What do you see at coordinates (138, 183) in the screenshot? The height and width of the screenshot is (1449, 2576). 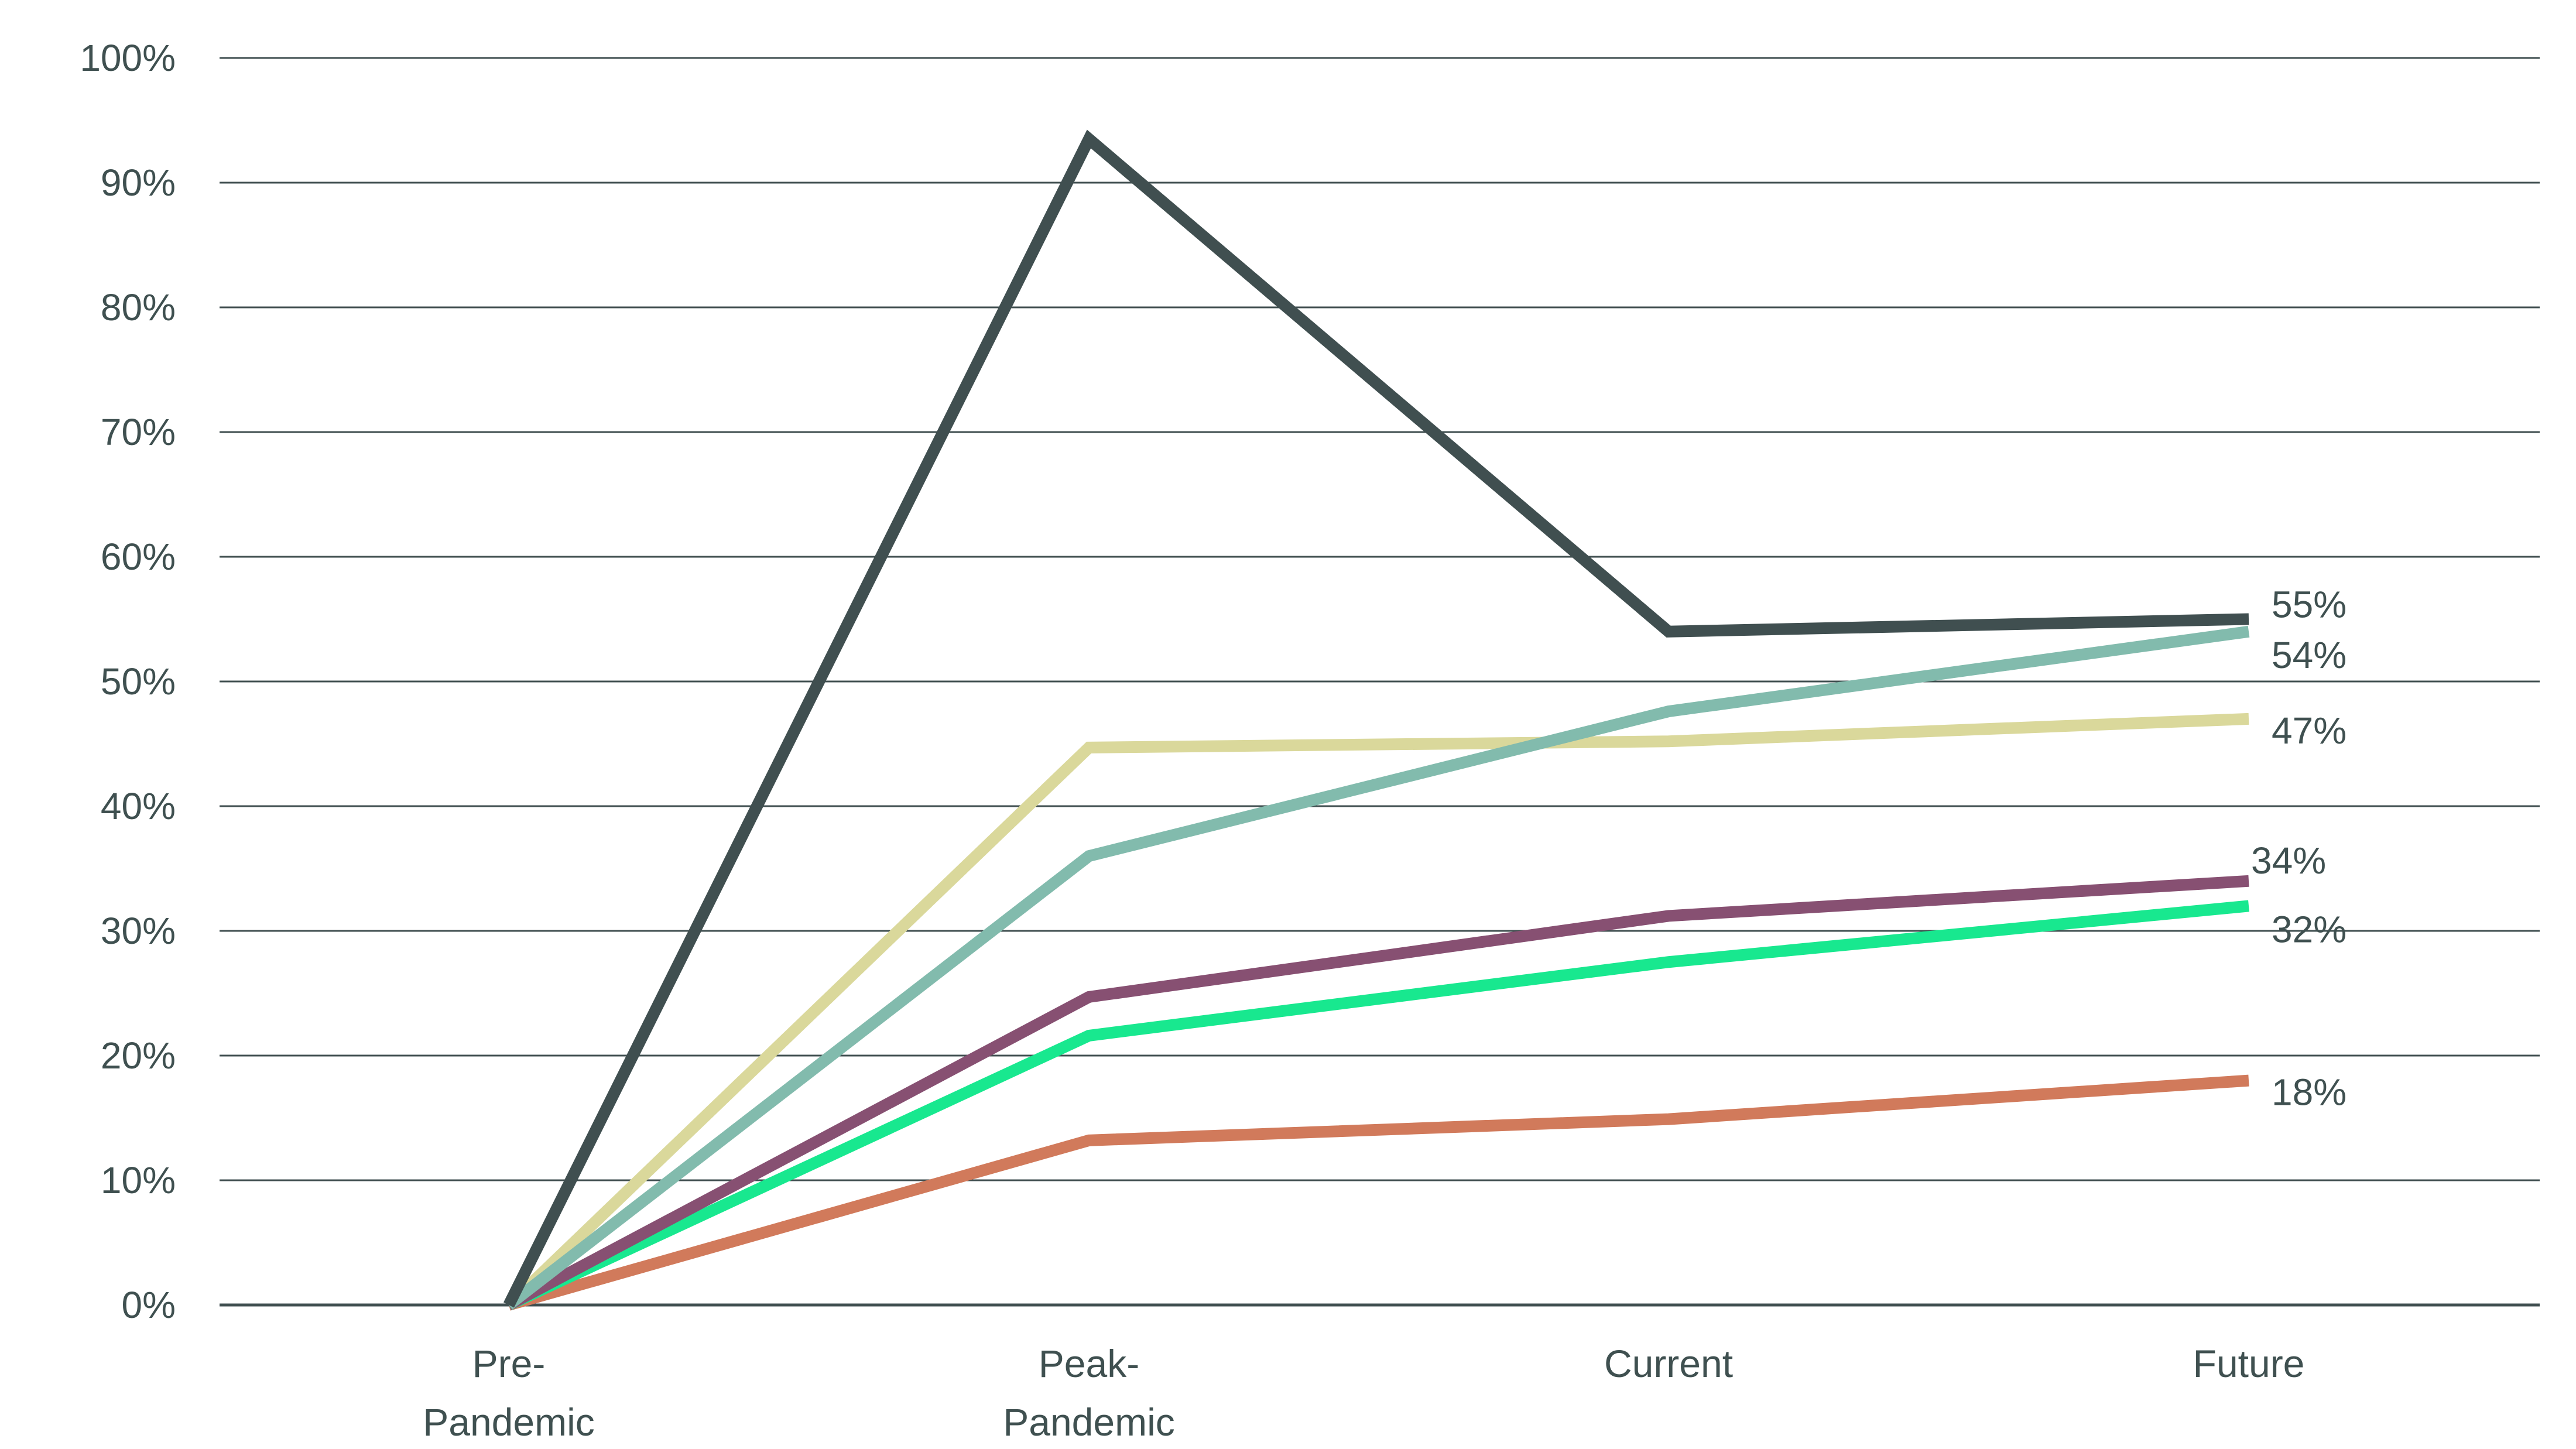 I see `y-tick-label: 90%` at bounding box center [138, 183].